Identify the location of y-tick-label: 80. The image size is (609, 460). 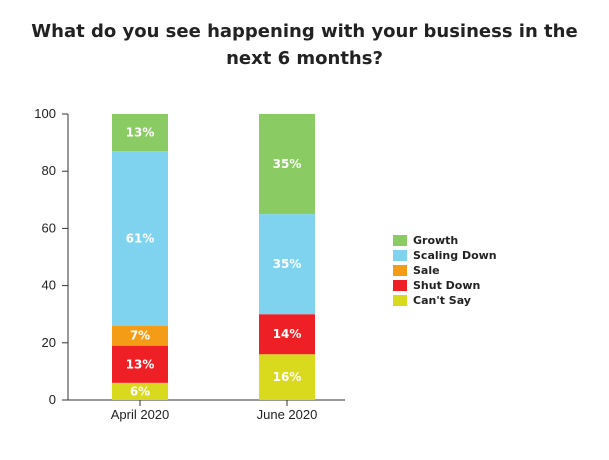
(49, 170).